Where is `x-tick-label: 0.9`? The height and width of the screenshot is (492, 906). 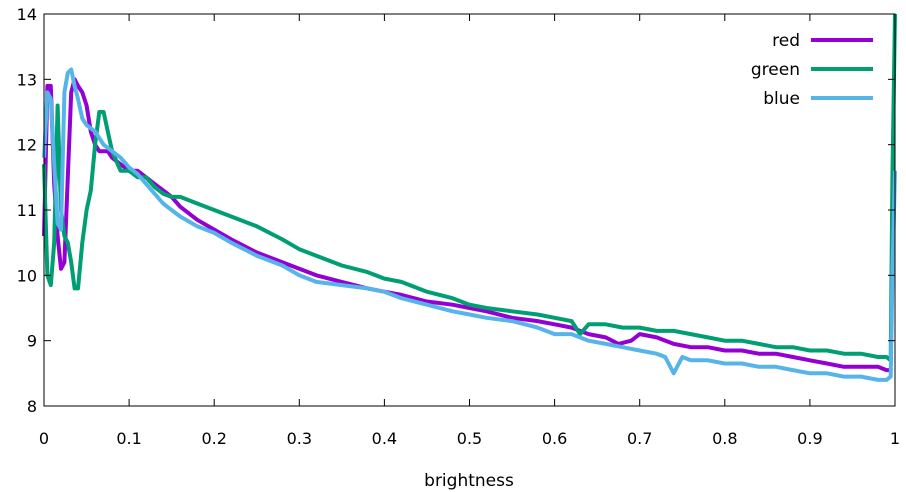 x-tick-label: 0.9 is located at coordinates (809, 438).